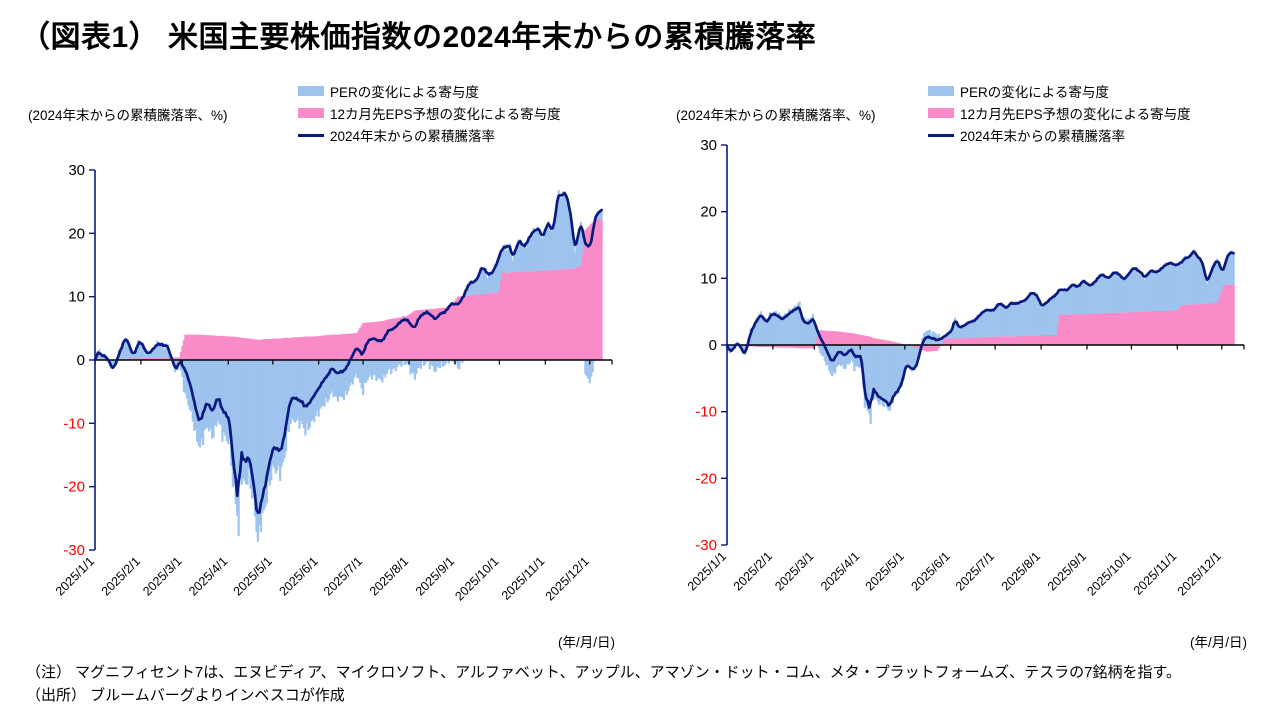  Describe the element at coordinates (128, 115) in the screenshot. I see `y-axis-unit-label-left: (2024年末からの累積騰落率、%)` at that location.